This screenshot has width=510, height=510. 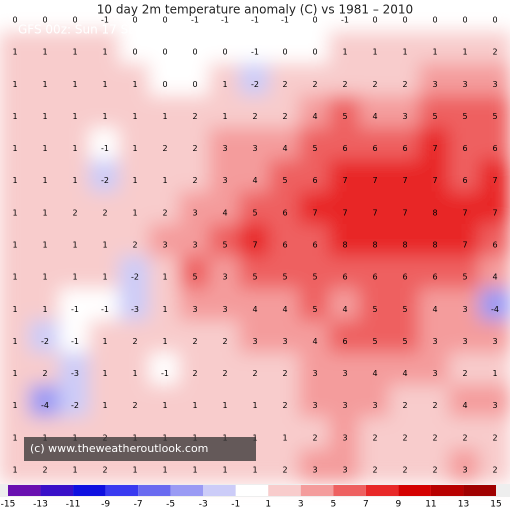 I want to click on anomaly-value: -3, so click(x=135, y=309).